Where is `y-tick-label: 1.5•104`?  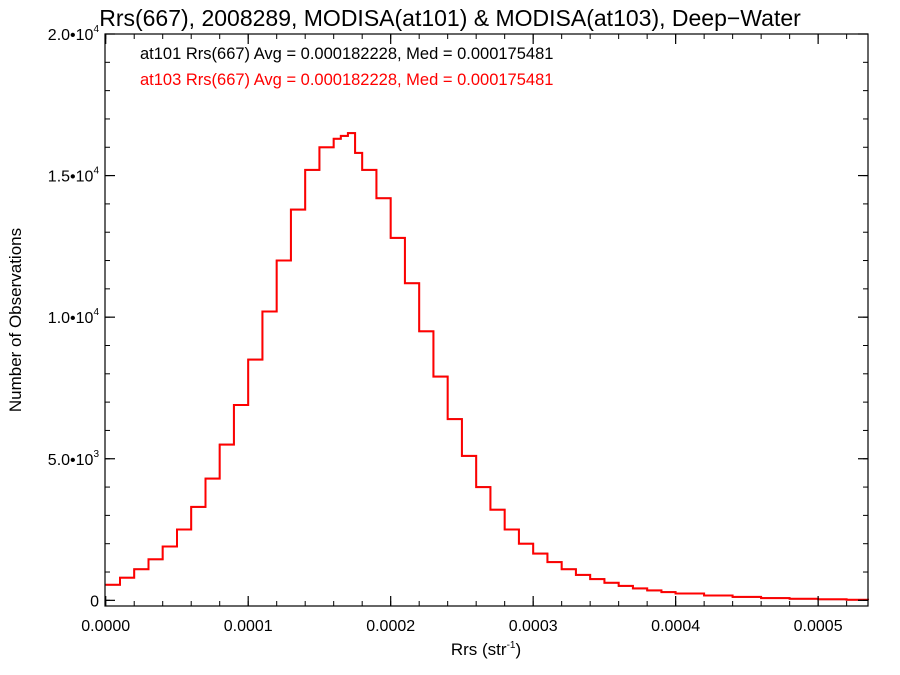
y-tick-label: 1.5•104 is located at coordinates (74, 176).